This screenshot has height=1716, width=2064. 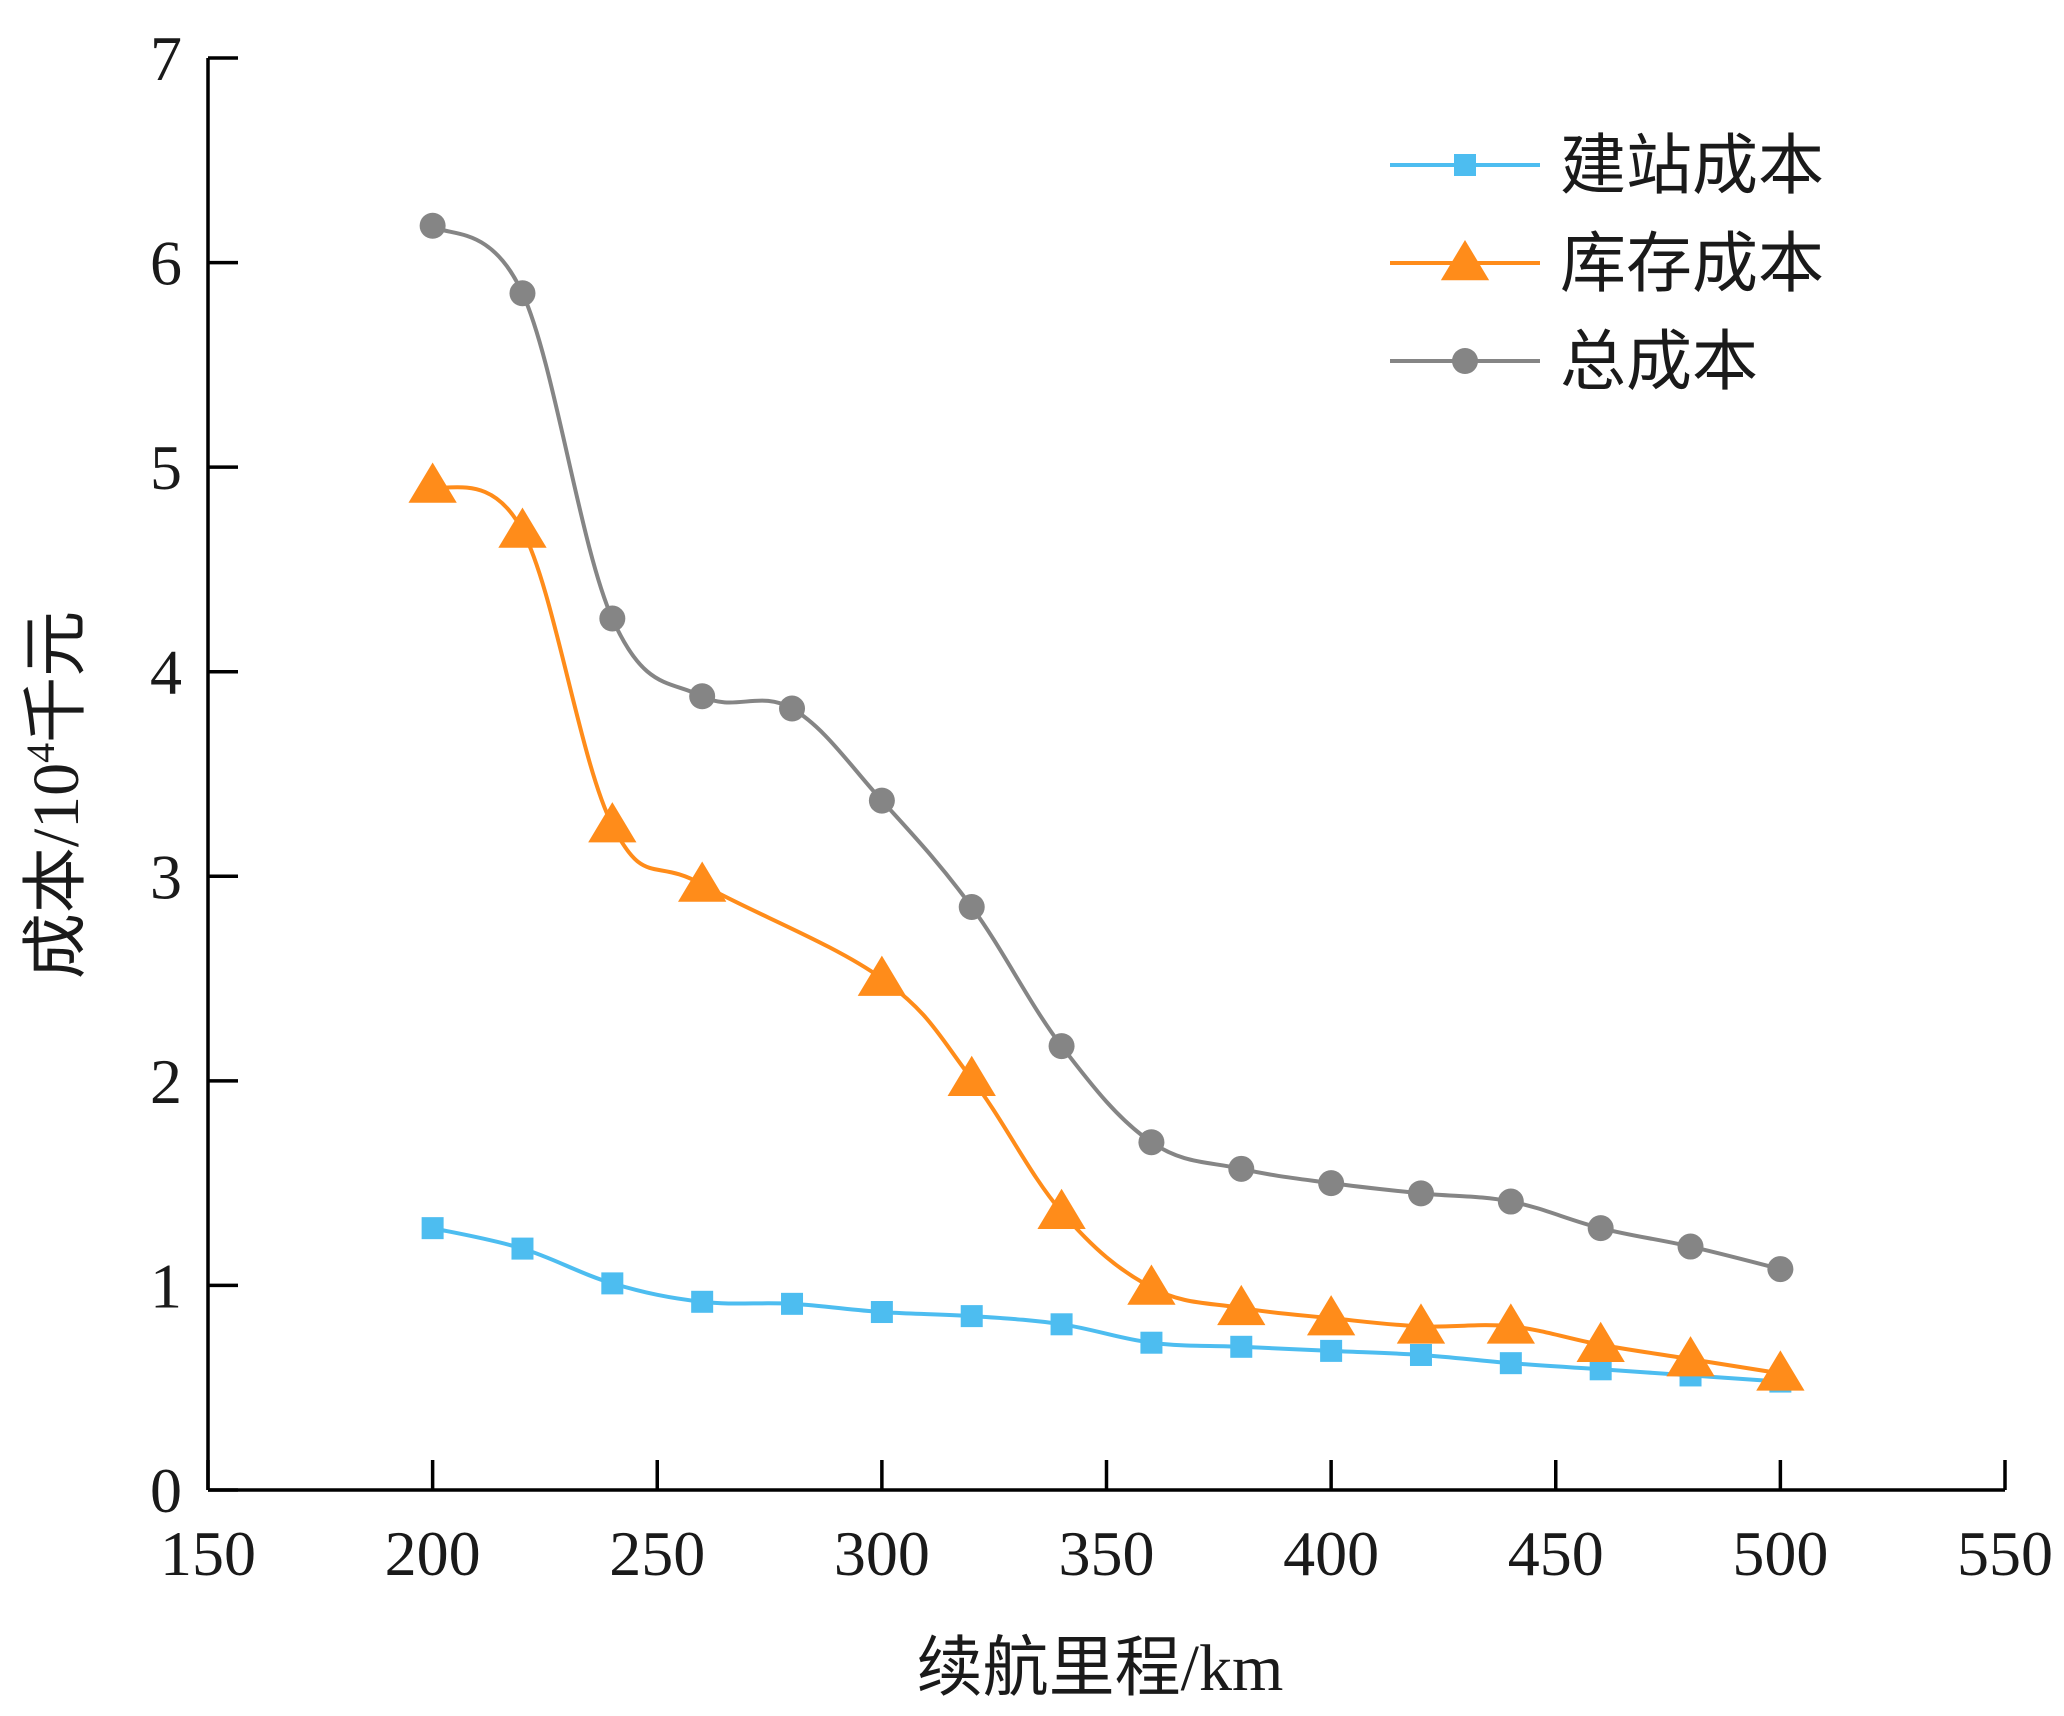 I want to click on series-square, so click(x=1106, y=1305).